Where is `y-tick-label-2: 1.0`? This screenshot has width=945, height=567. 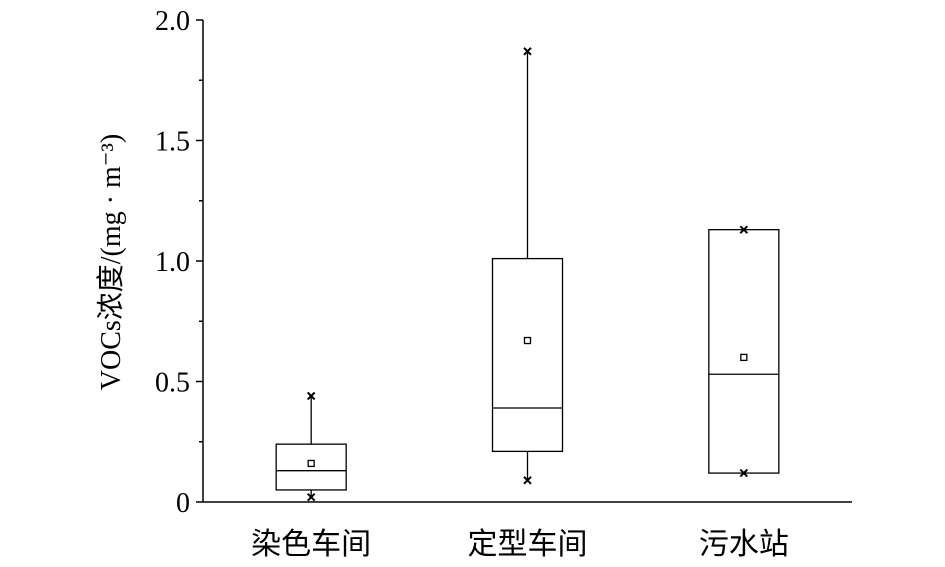 y-tick-label-2: 1.0 is located at coordinates (172, 262).